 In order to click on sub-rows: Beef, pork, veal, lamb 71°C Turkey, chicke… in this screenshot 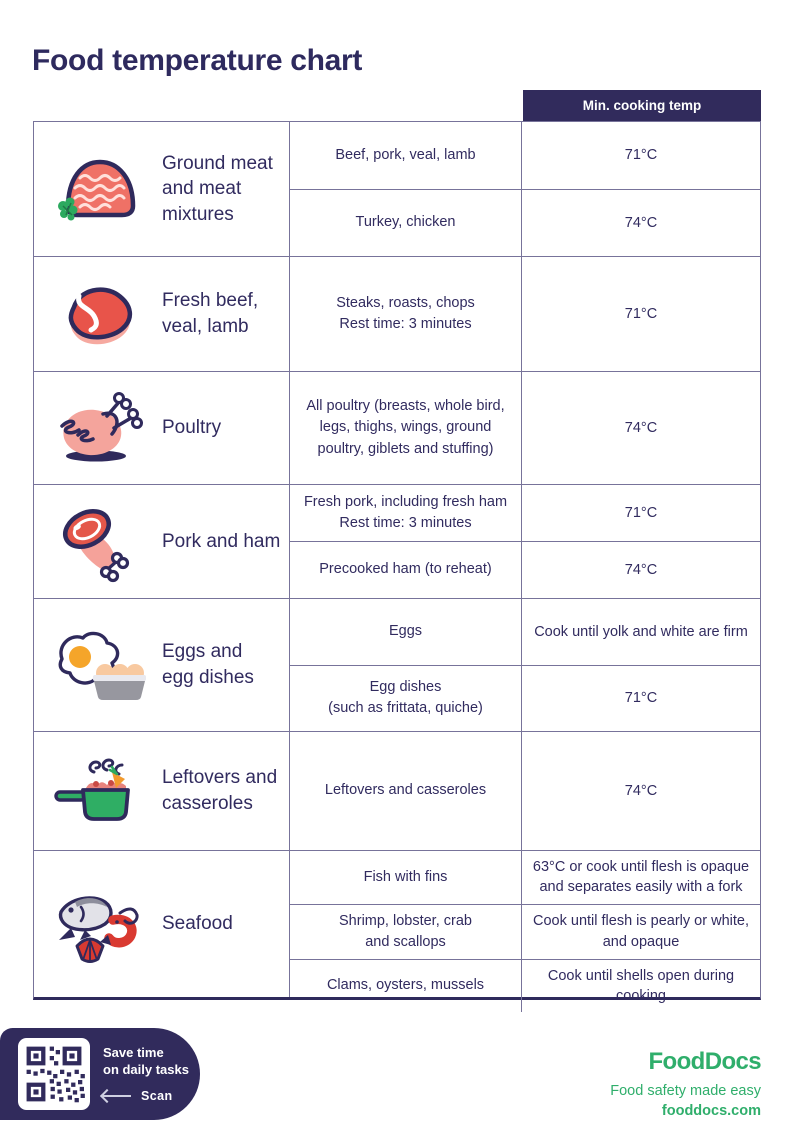, I will do `click(525, 189)`.